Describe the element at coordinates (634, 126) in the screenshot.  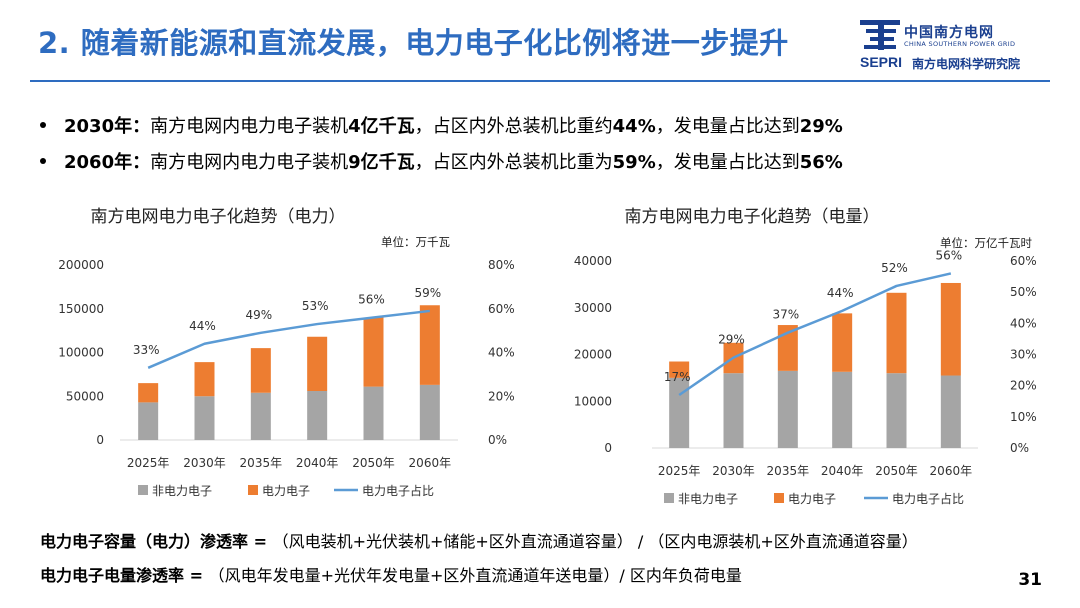
I see `bullet-highlight: 44%` at that location.